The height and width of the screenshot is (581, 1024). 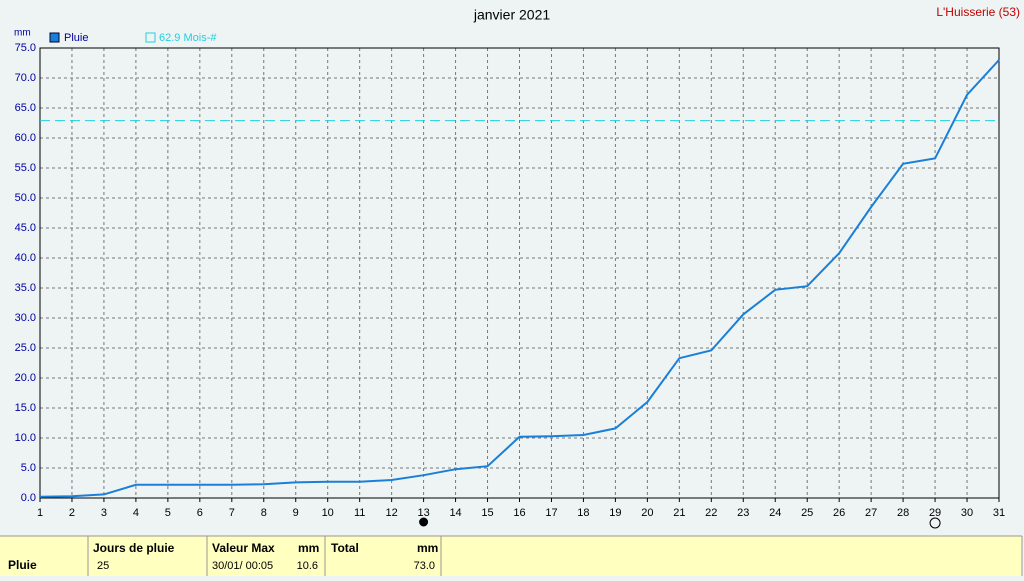 I want to click on x-tick-label: 18, so click(x=583, y=513).